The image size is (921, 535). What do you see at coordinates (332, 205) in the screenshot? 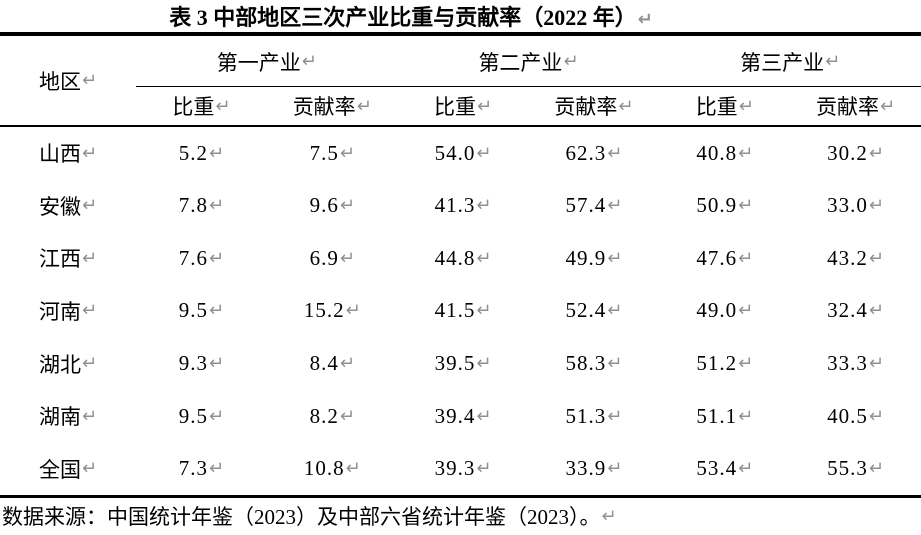
I see `value-cell: 9.6 ↵` at bounding box center [332, 205].